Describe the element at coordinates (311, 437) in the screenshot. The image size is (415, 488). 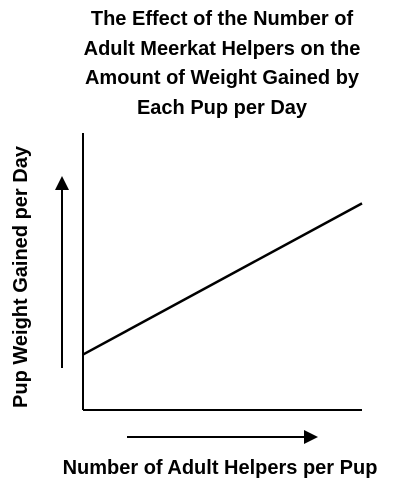
I see `x-direction-arrow-head` at that location.